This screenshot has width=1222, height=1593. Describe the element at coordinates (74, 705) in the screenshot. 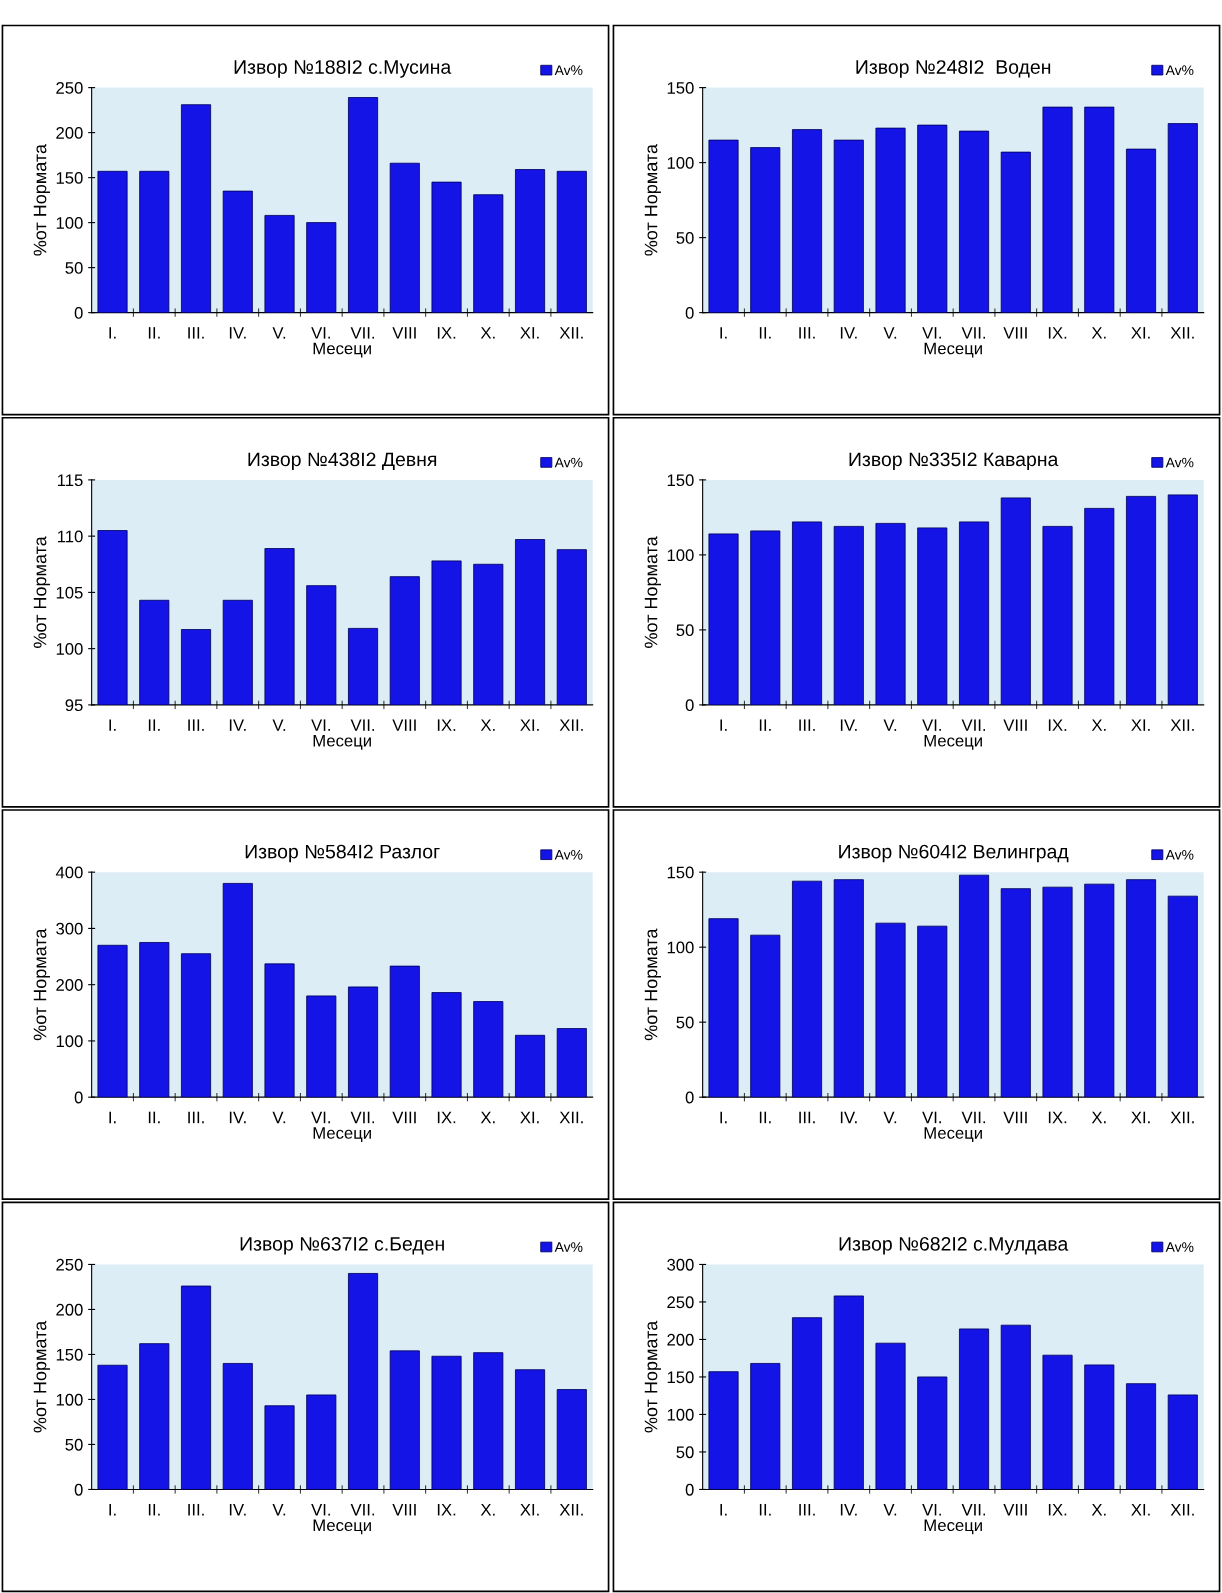

I see `y-tick-label: 95` at that location.